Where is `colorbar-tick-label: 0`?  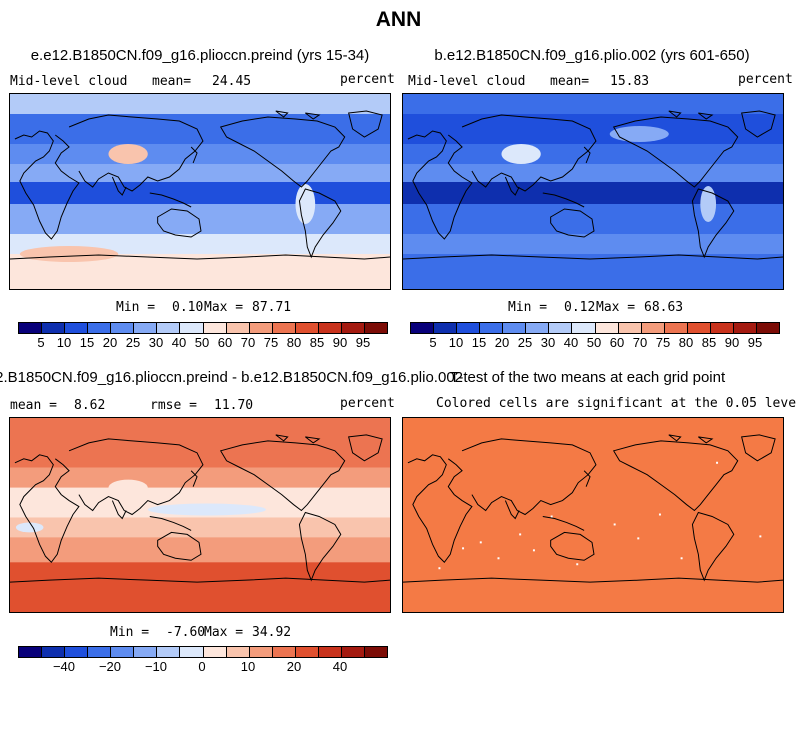
colorbar-tick-label: 0 is located at coordinates (202, 666).